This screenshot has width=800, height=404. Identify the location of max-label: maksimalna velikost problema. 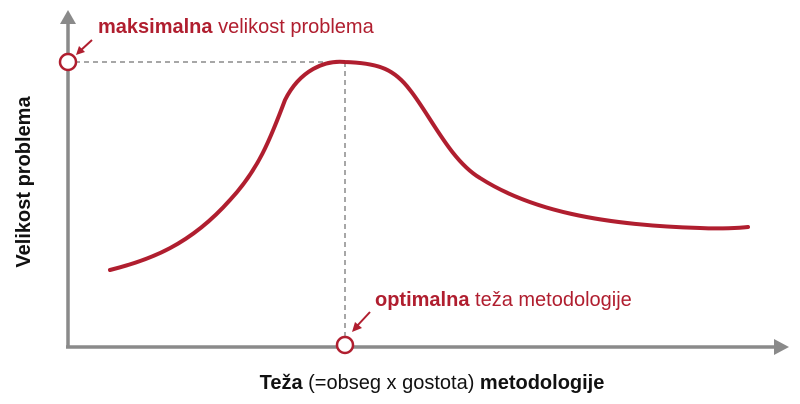
(236, 27).